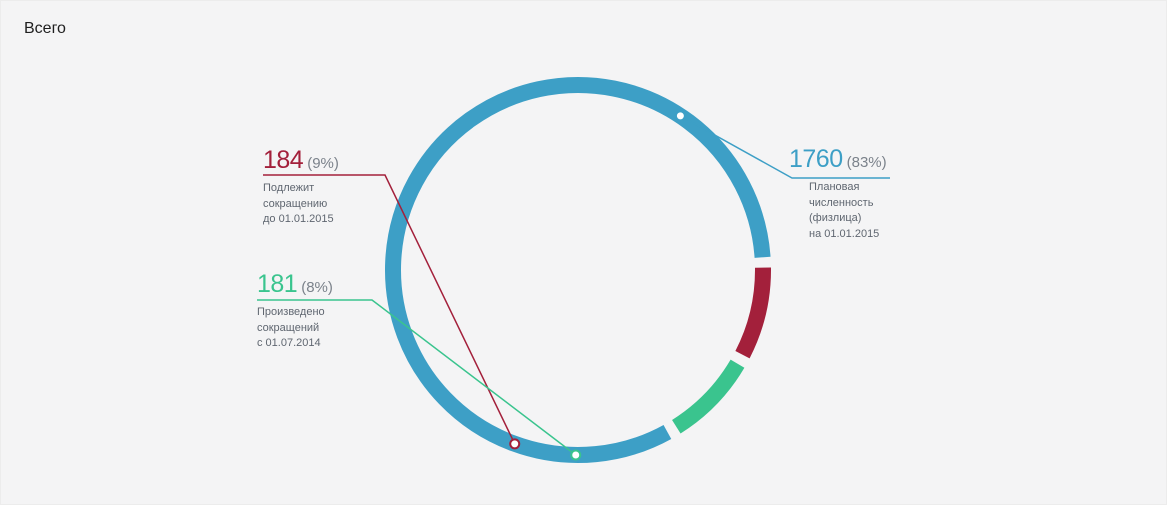  I want to click on marker-to_reduce, so click(515, 444).